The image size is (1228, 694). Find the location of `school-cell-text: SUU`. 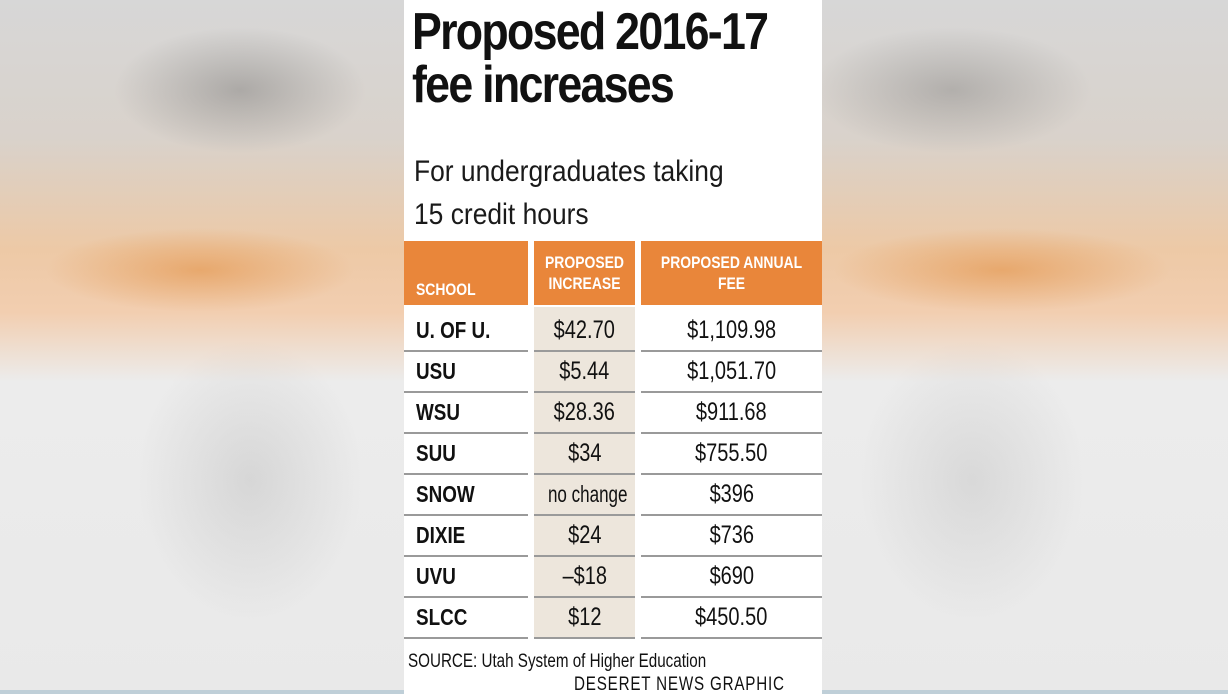

school-cell-text: SUU is located at coordinates (436, 453).